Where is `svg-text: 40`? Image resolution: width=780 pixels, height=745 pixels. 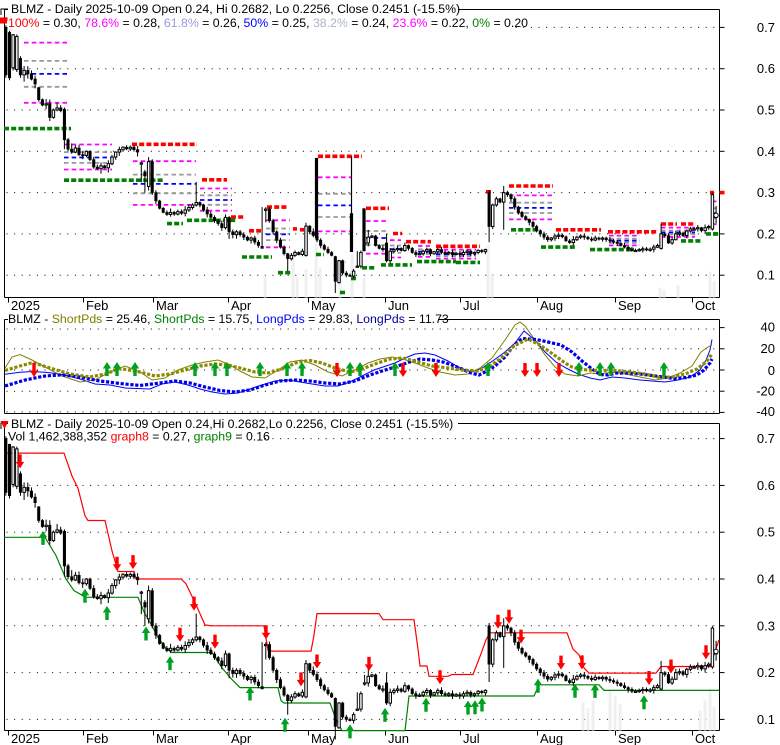 svg-text: 40 is located at coordinates (768, 327).